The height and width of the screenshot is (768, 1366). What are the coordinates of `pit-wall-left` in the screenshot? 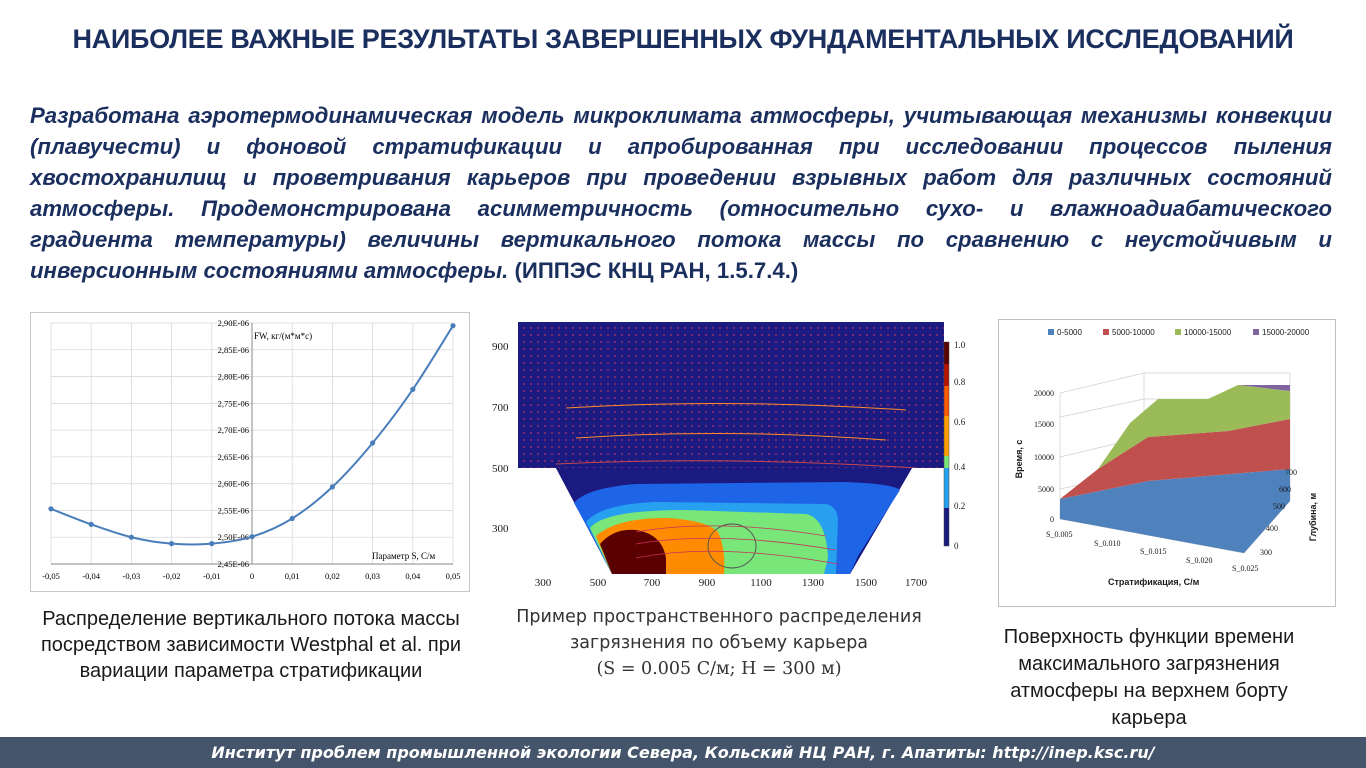 It's located at (565, 521).